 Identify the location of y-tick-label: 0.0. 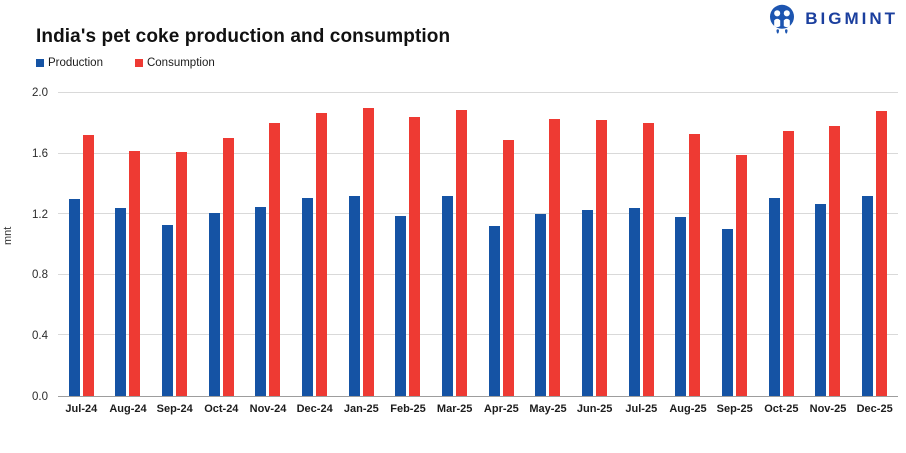
(40, 397).